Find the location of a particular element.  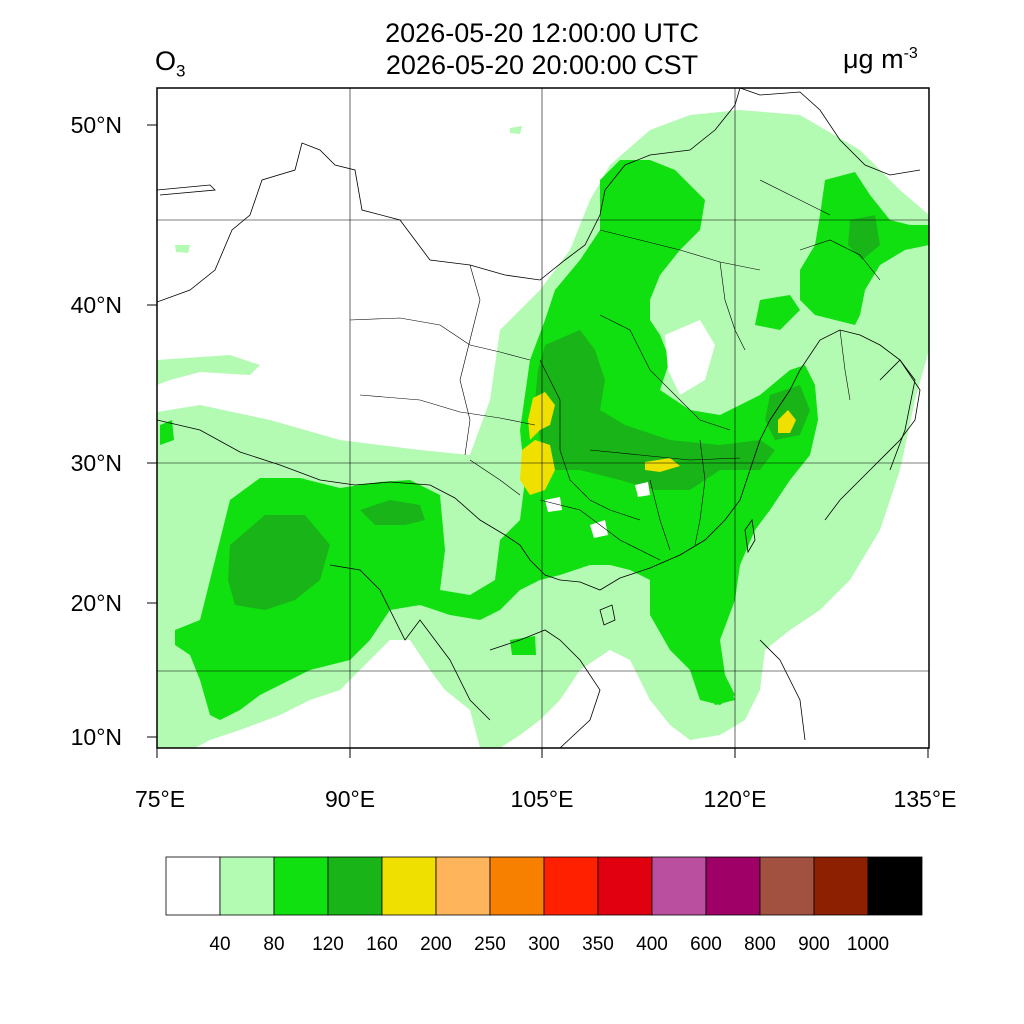

colorbar: 40 80 120 160 200 250 300 350 400 600 800 900 1000 is located at coordinates (544, 905).